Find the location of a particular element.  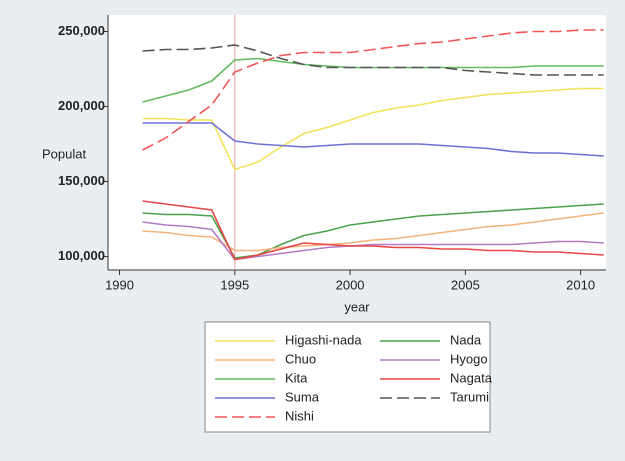

x-axis-label: year is located at coordinates (357, 306).